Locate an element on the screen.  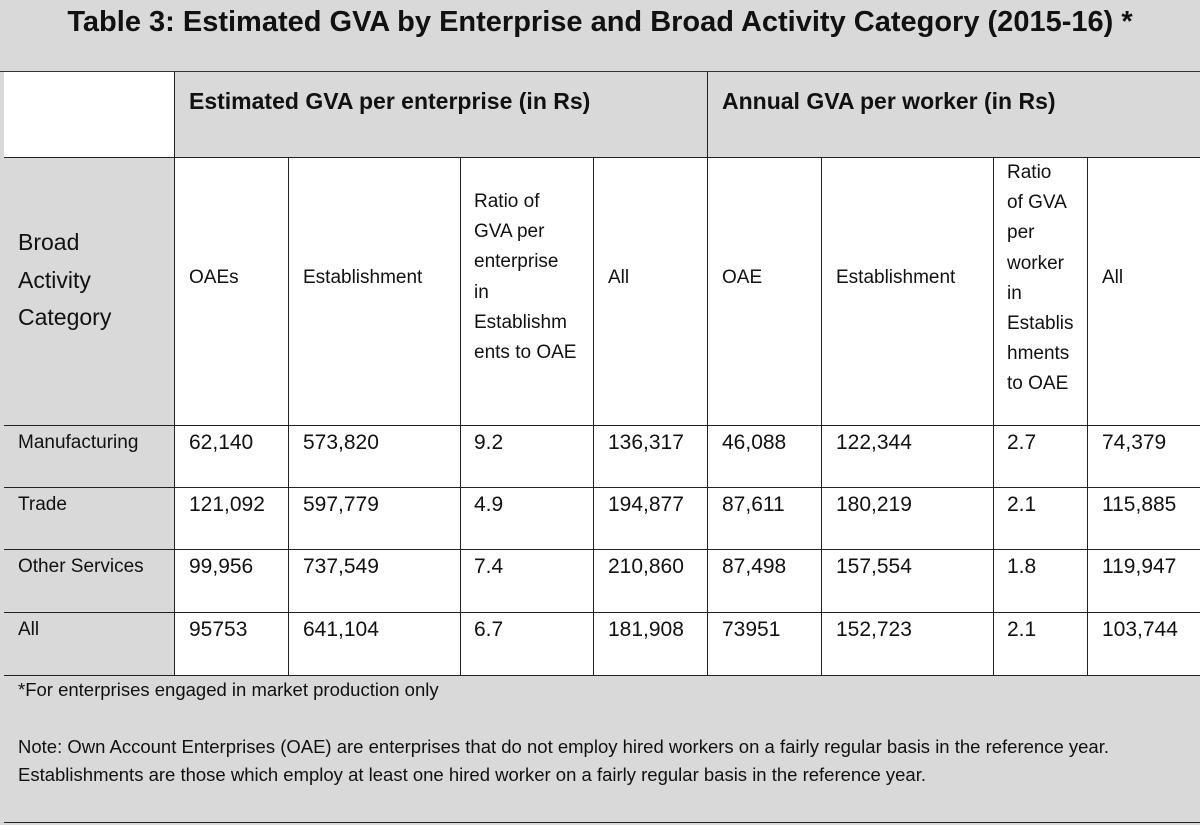
col-header-category: Broad Activity Category is located at coordinates (89, 292).